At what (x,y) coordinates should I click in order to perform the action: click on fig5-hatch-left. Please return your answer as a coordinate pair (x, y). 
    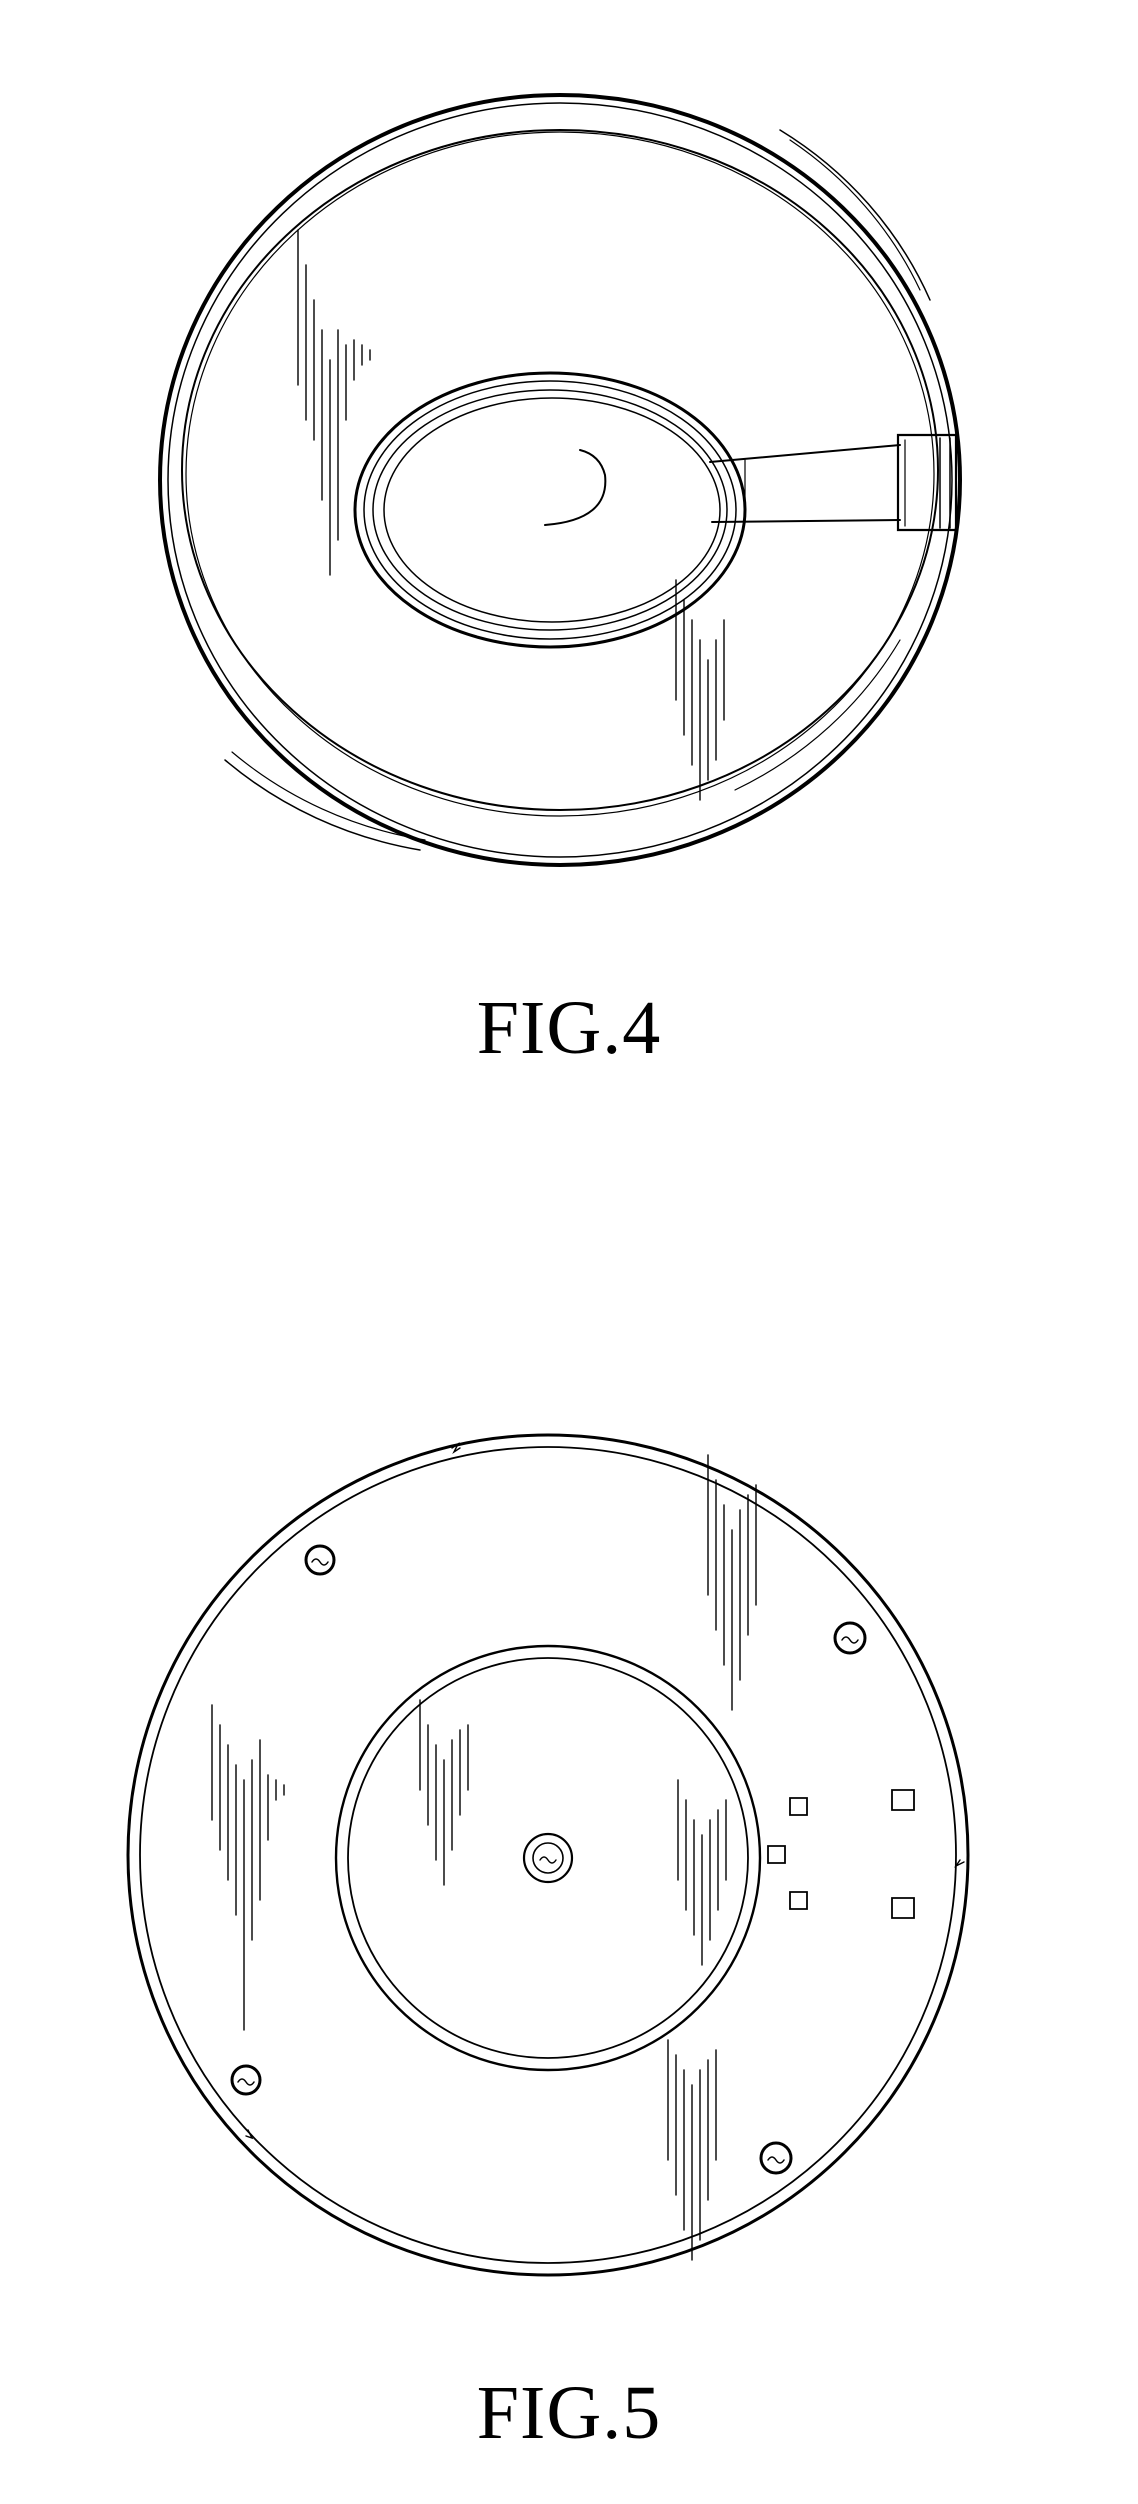
    Looking at the image, I should click on (248, 1867).